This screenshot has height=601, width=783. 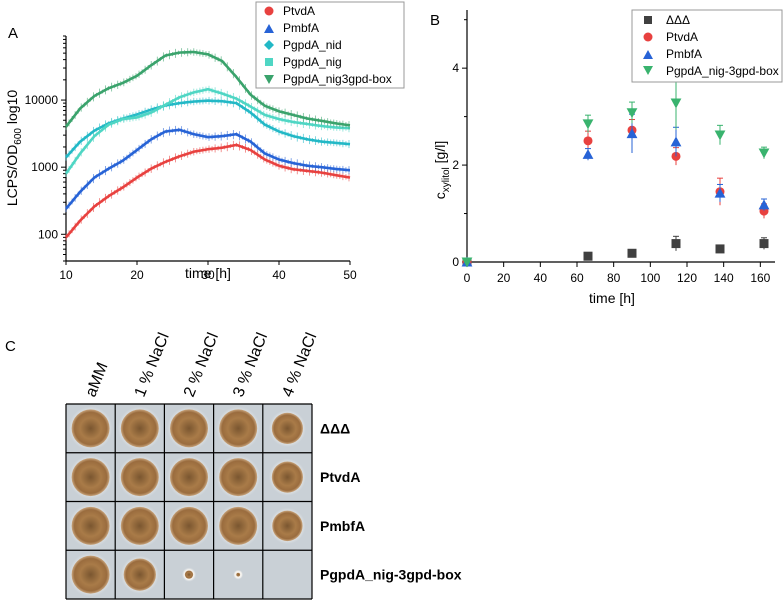 I want to click on legend-b-marker-pgpda-nig-3gpd-box, so click(x=648, y=70).